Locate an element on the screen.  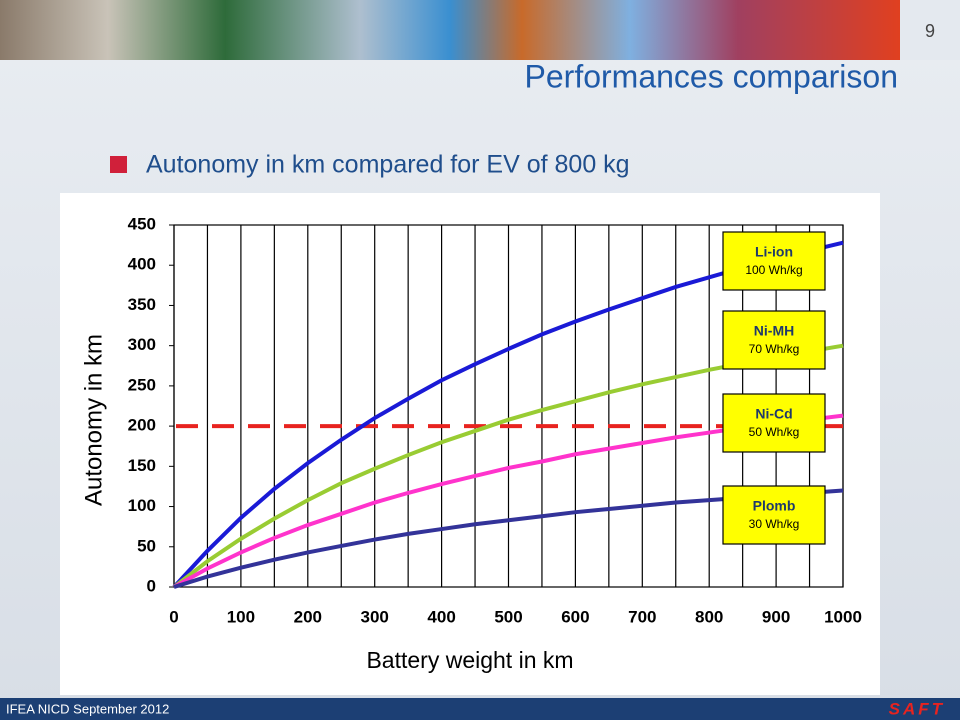
y-tick-label: 400 is located at coordinates (142, 264).